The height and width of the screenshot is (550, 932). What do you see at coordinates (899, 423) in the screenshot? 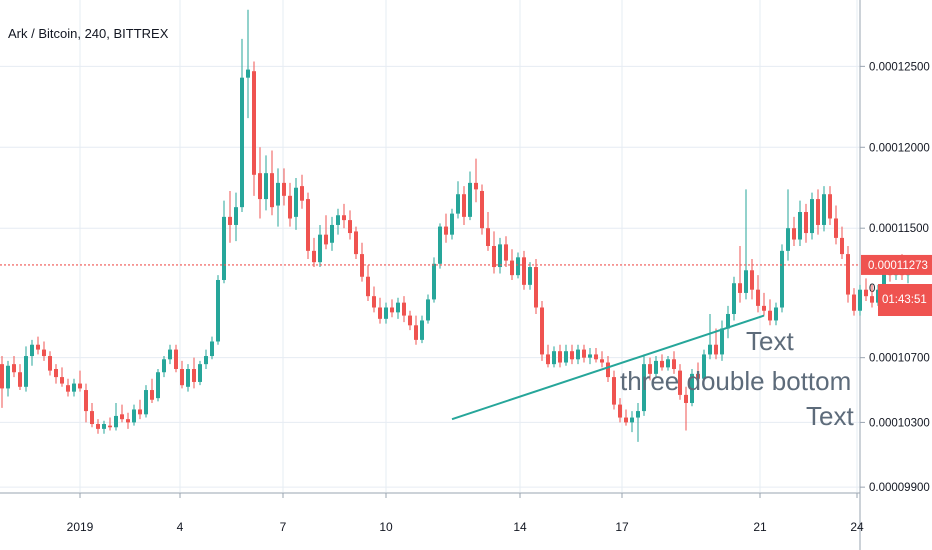
I see `price-tick-label: 0.00010300` at bounding box center [899, 423].